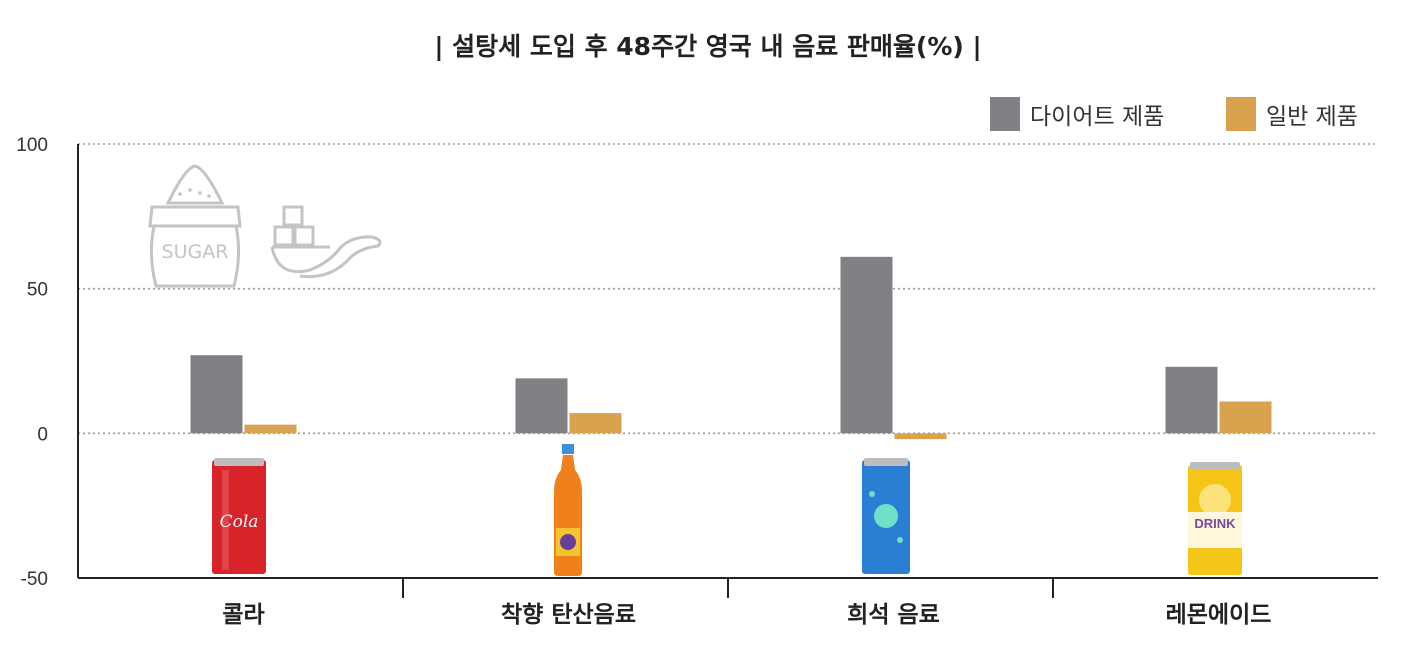 This screenshot has width=1416, height=672. I want to click on legend: 다이어트 제품 일반 제품, so click(1174, 114).